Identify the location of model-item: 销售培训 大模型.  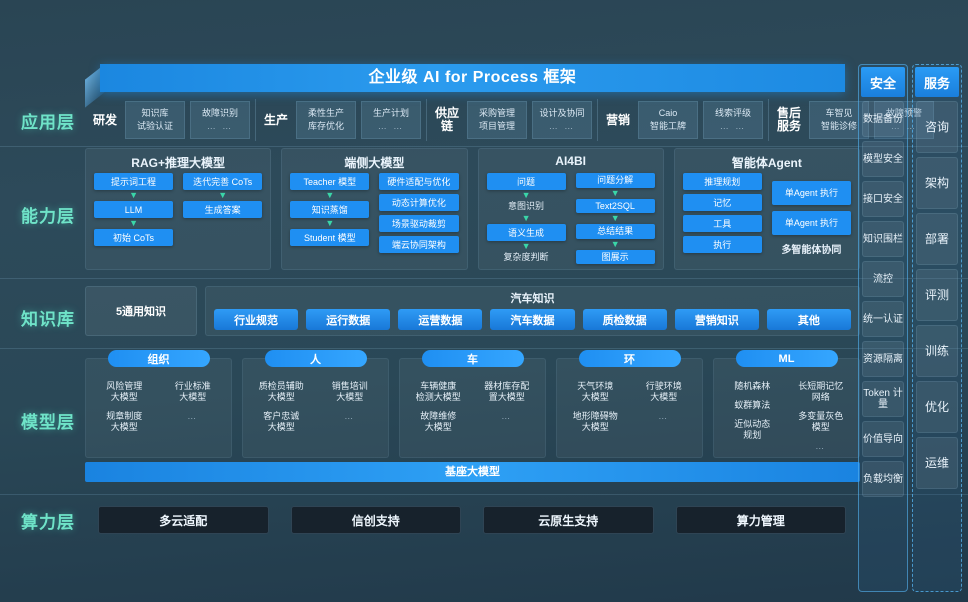
(349, 391).